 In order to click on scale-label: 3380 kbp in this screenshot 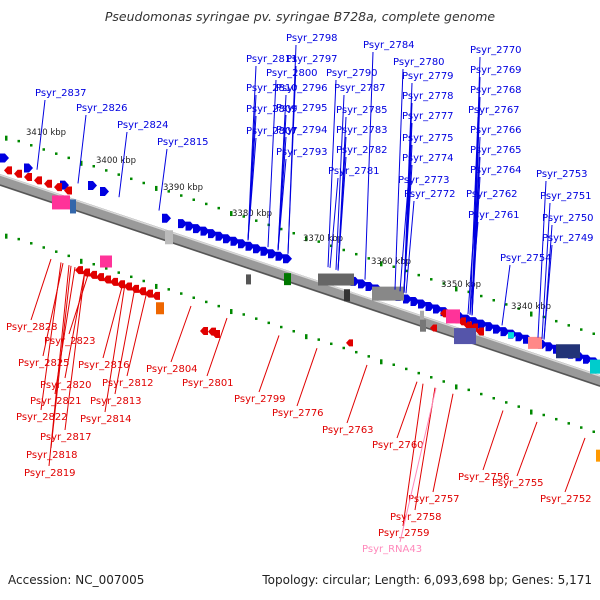, I will do `click(252, 214)`.